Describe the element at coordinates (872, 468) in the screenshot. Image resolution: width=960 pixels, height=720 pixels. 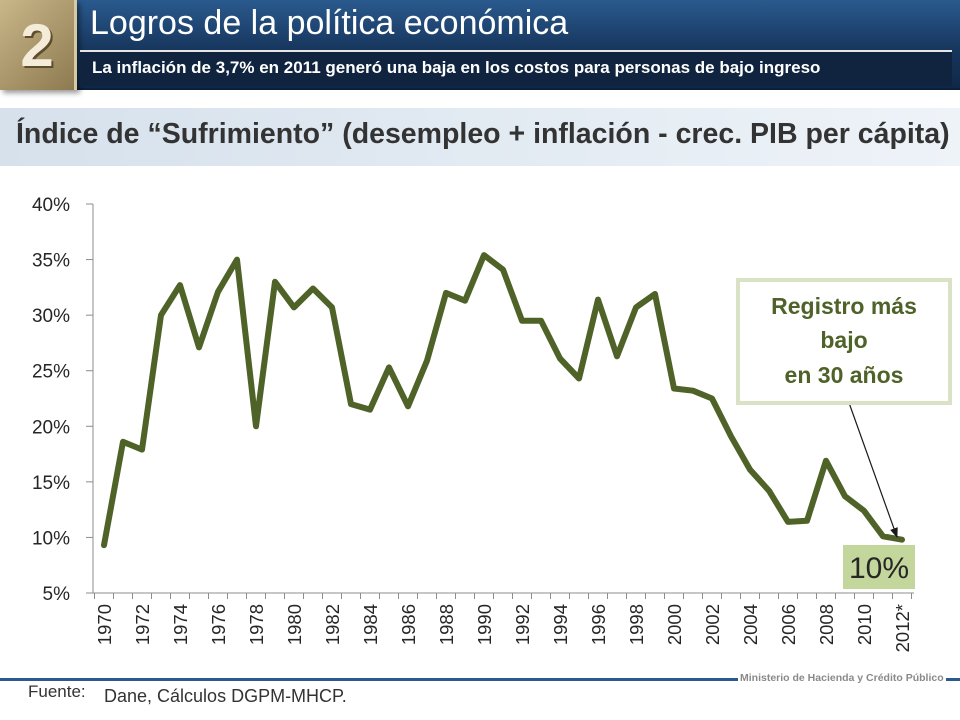
I see `callout-arrow` at that location.